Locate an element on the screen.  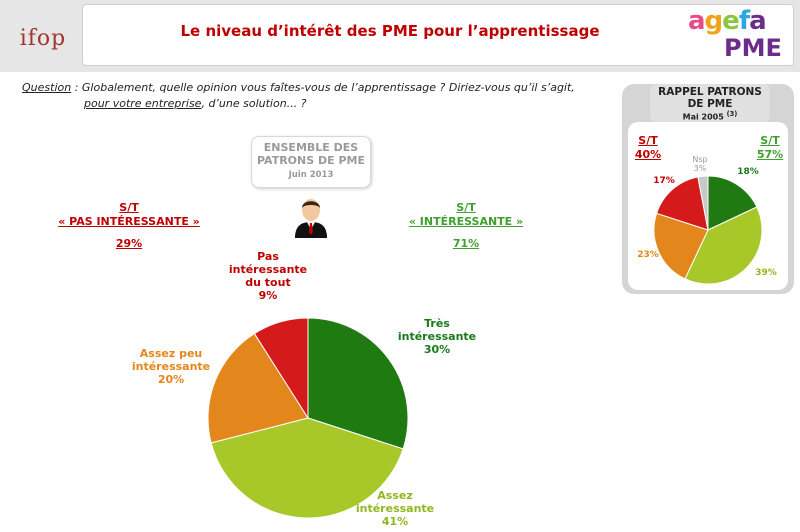
label-assez-value: 41% is located at coordinates (395, 521).